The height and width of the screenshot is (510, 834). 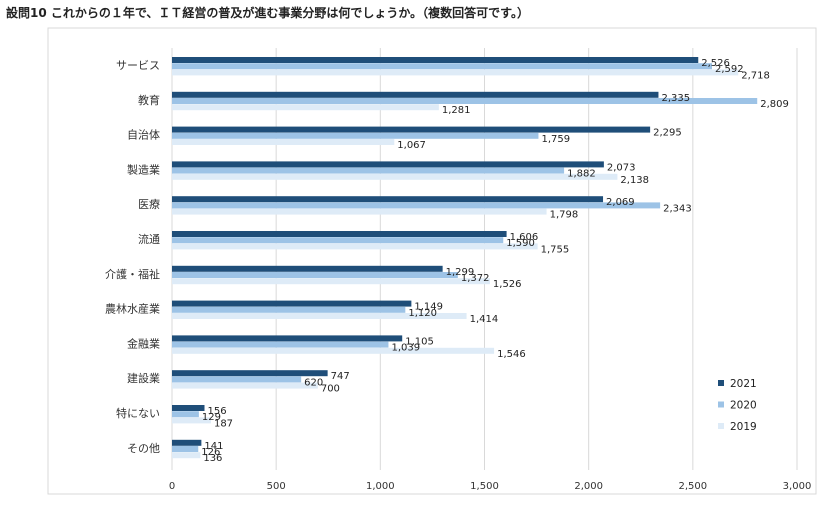 I want to click on category-label: 金融業, so click(x=143, y=343).